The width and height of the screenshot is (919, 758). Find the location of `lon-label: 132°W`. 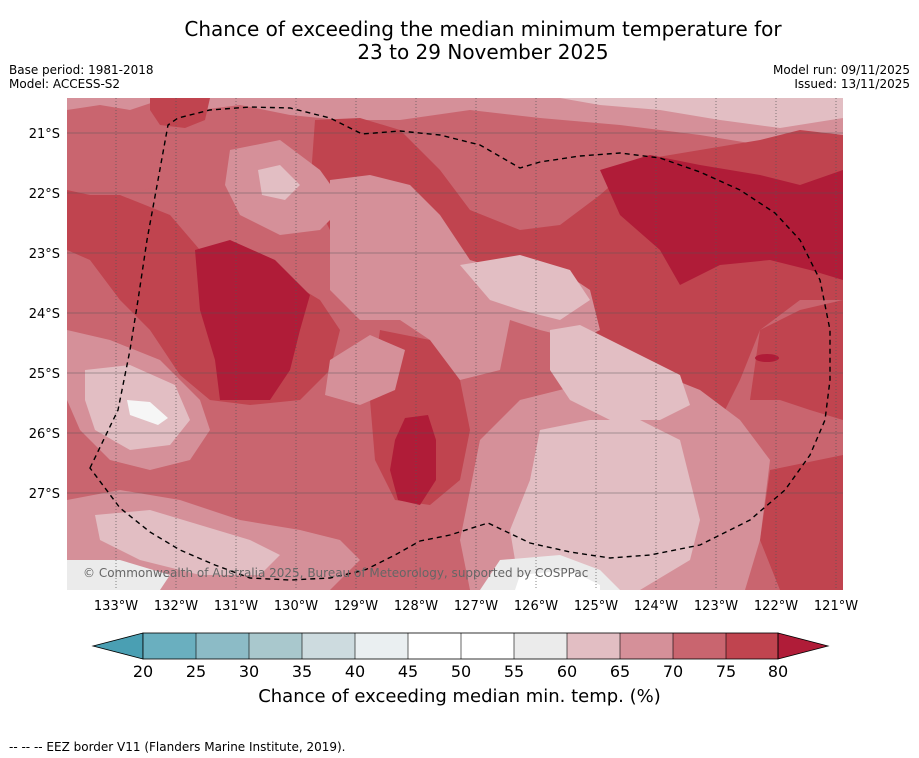

lon-label: 132°W is located at coordinates (176, 606).